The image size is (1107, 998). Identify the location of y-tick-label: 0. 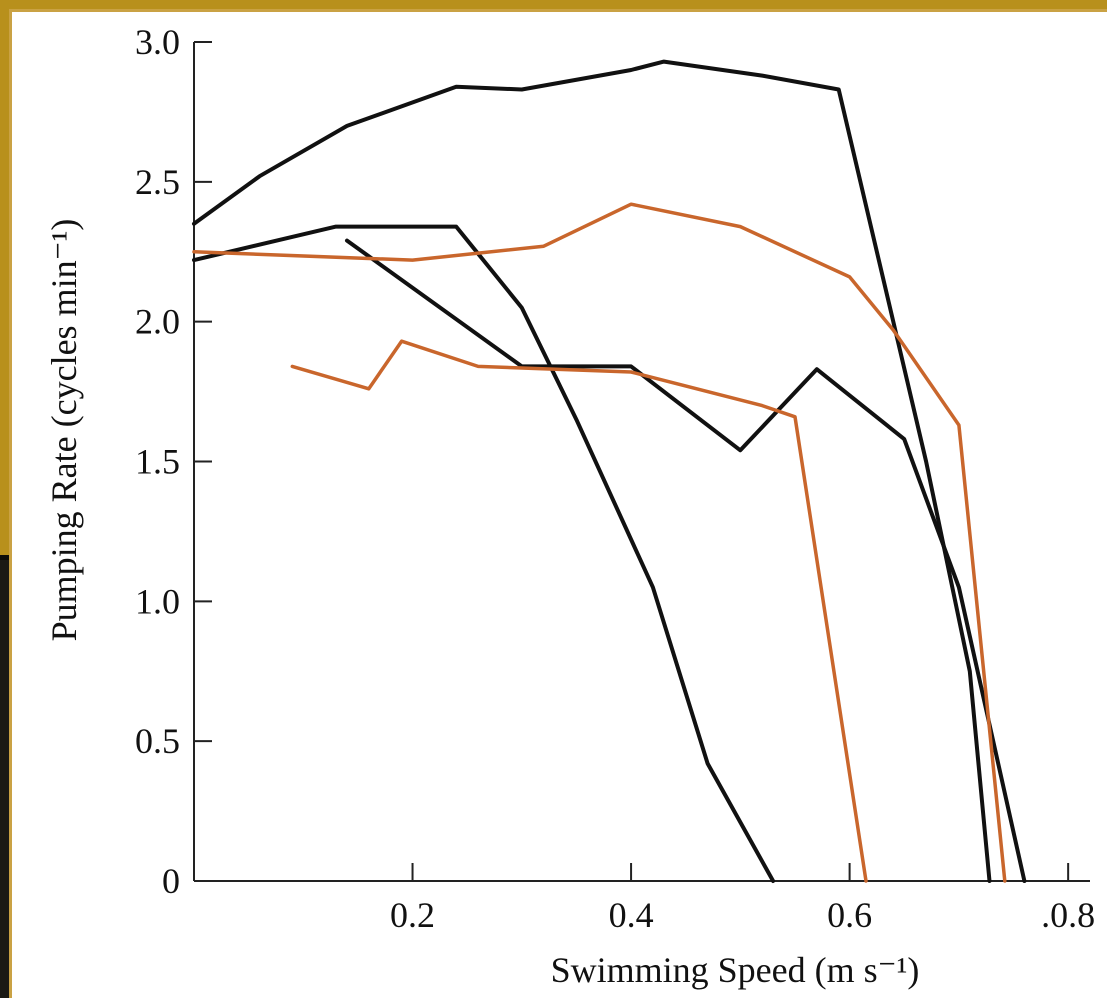
(171, 881).